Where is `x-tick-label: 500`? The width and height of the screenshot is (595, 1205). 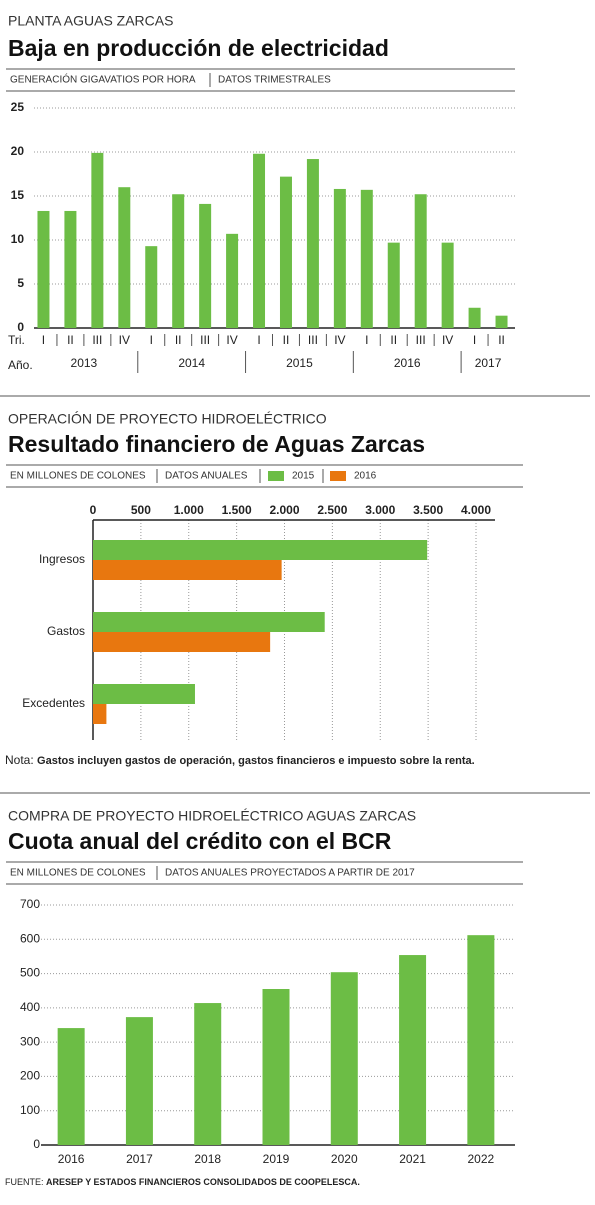
x-tick-label: 500 is located at coordinates (141, 510).